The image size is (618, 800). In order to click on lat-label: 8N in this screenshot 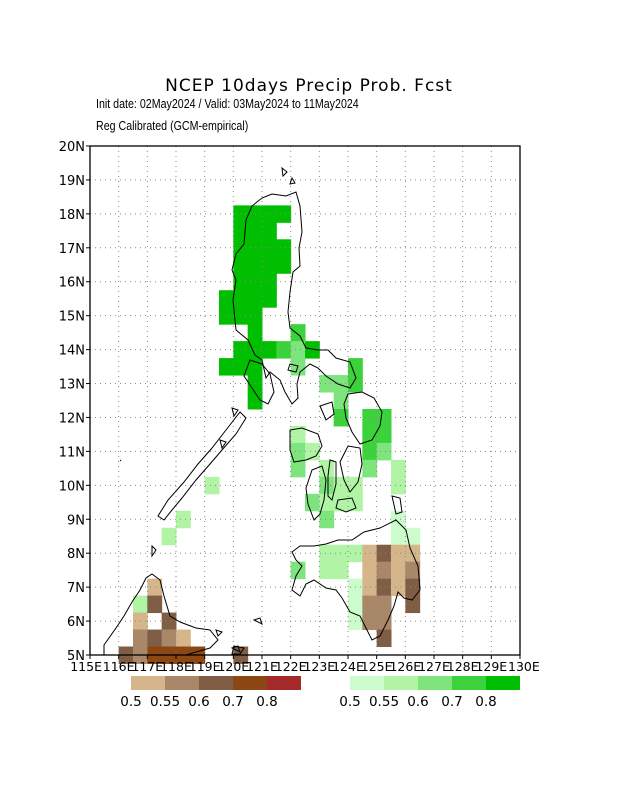, I will do `click(76, 554)`.